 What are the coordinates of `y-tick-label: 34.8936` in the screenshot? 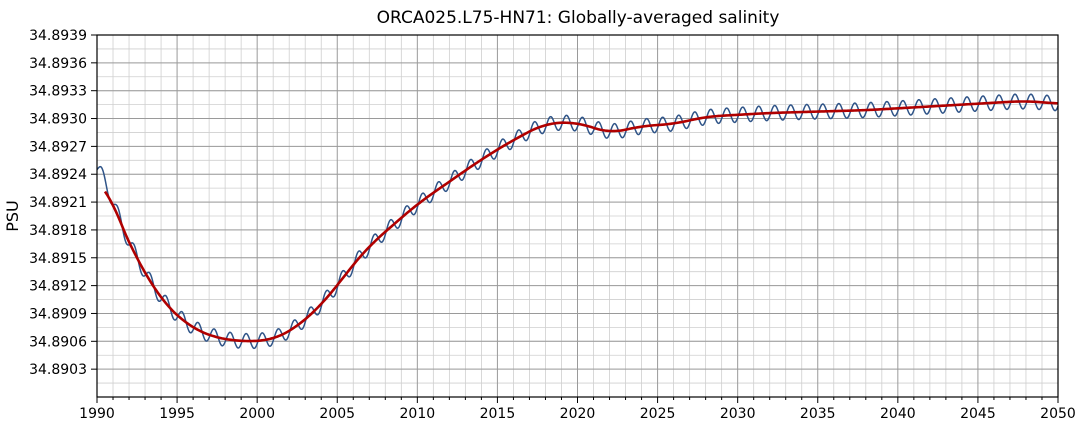 It's located at (58, 64).